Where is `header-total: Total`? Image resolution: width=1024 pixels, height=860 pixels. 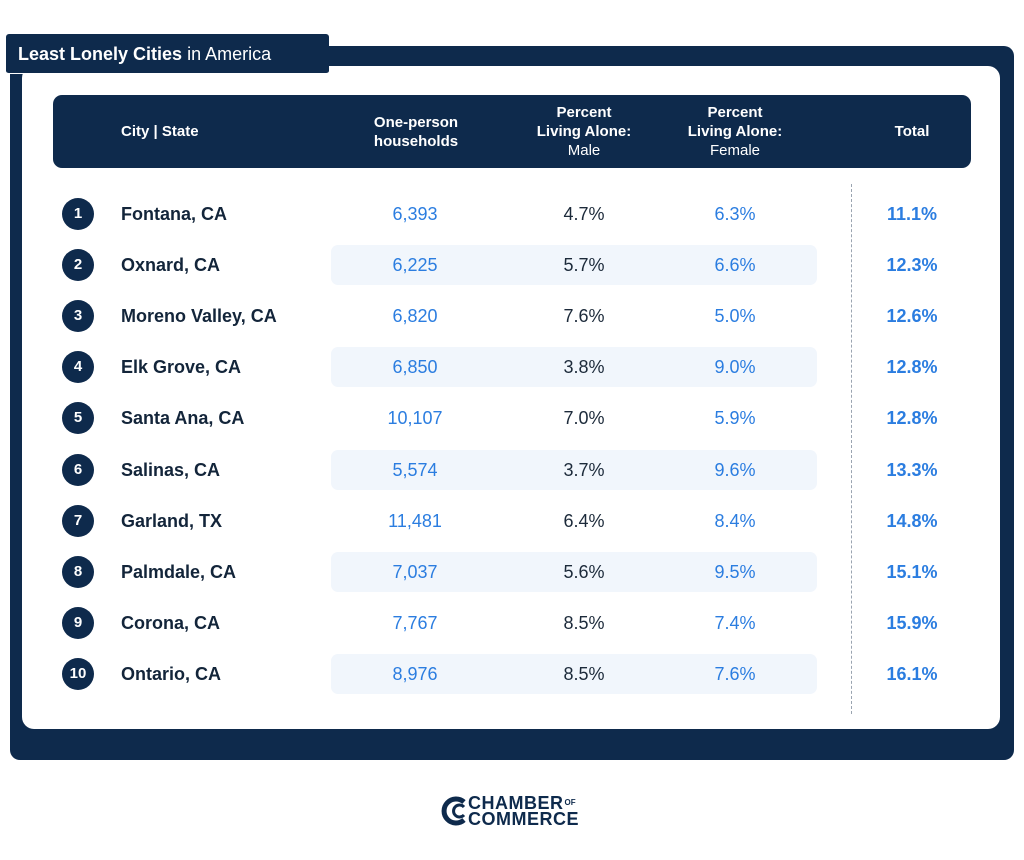 header-total: Total is located at coordinates (912, 131).